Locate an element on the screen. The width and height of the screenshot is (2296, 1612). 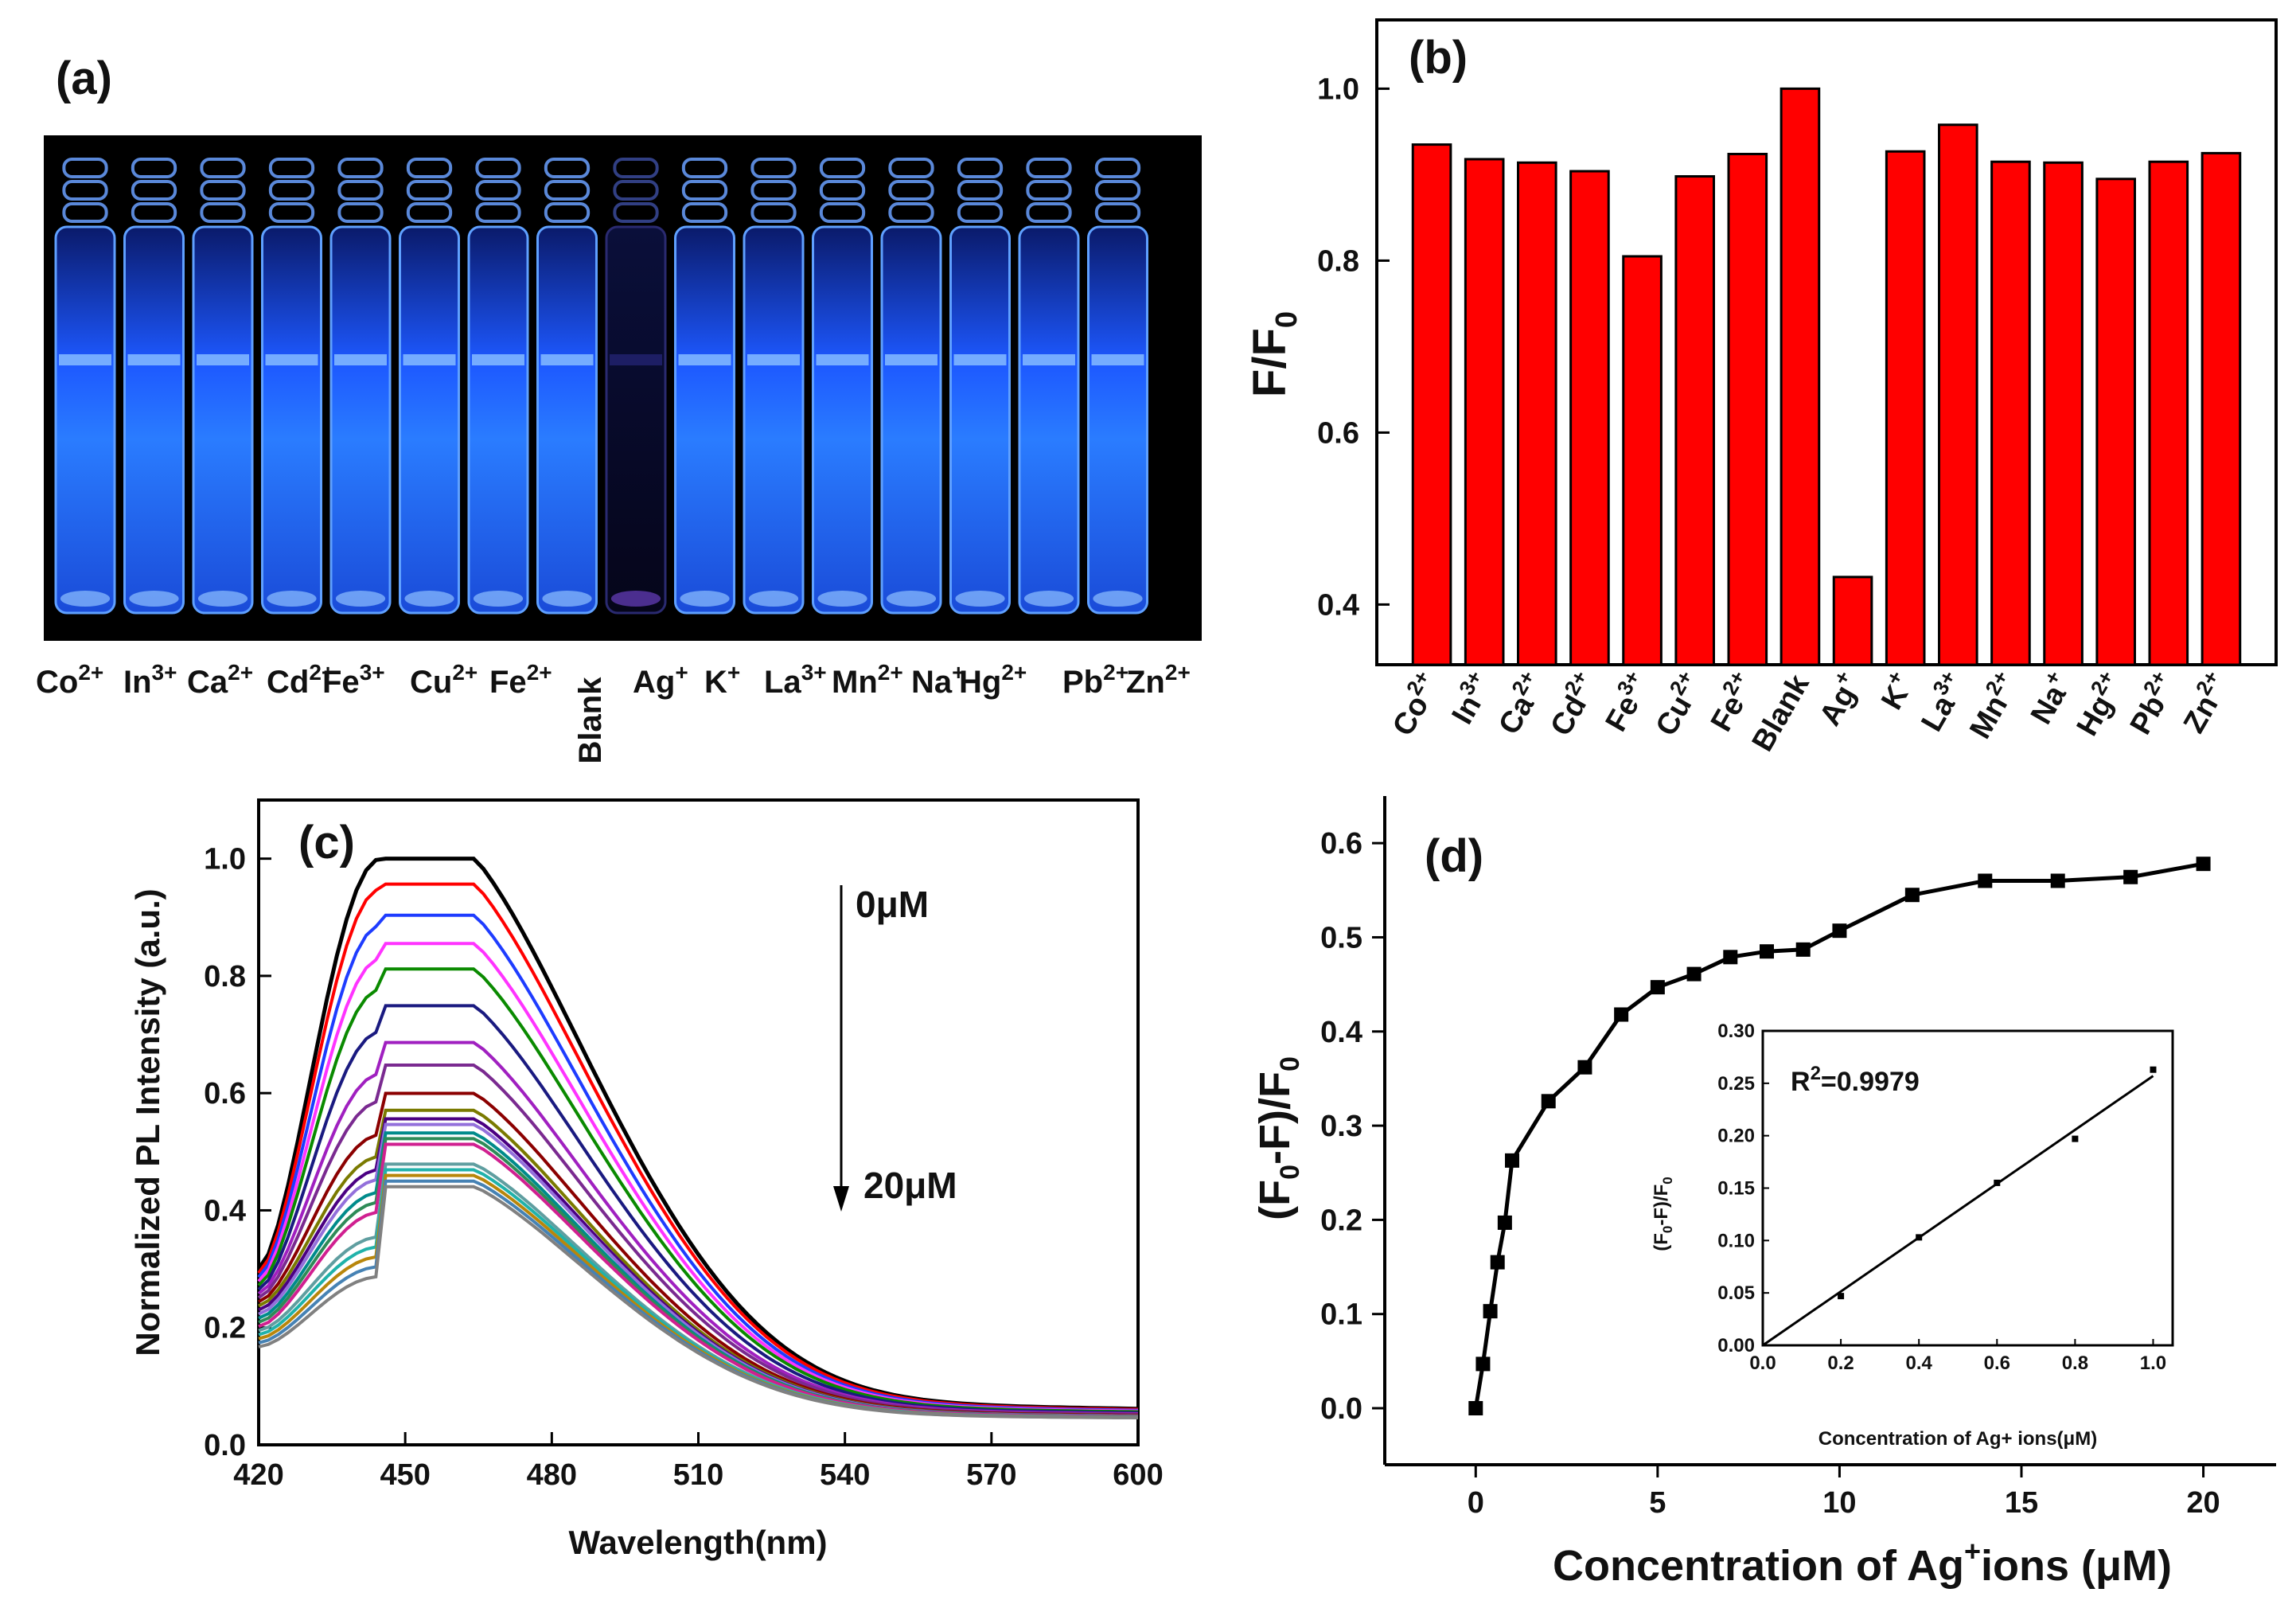
b-cat-7: Blank is located at coordinates (1781, 713).